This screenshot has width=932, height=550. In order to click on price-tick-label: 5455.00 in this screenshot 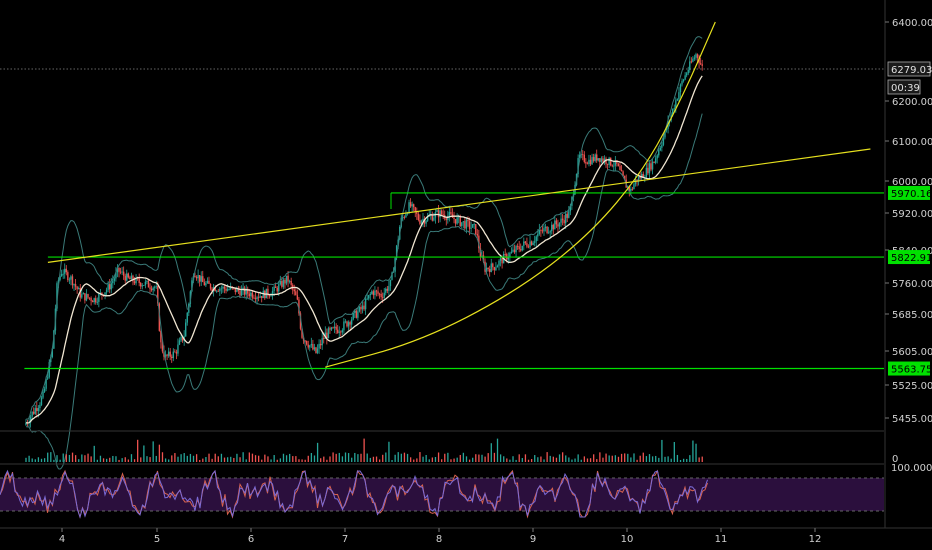, I will do `click(912, 419)`.